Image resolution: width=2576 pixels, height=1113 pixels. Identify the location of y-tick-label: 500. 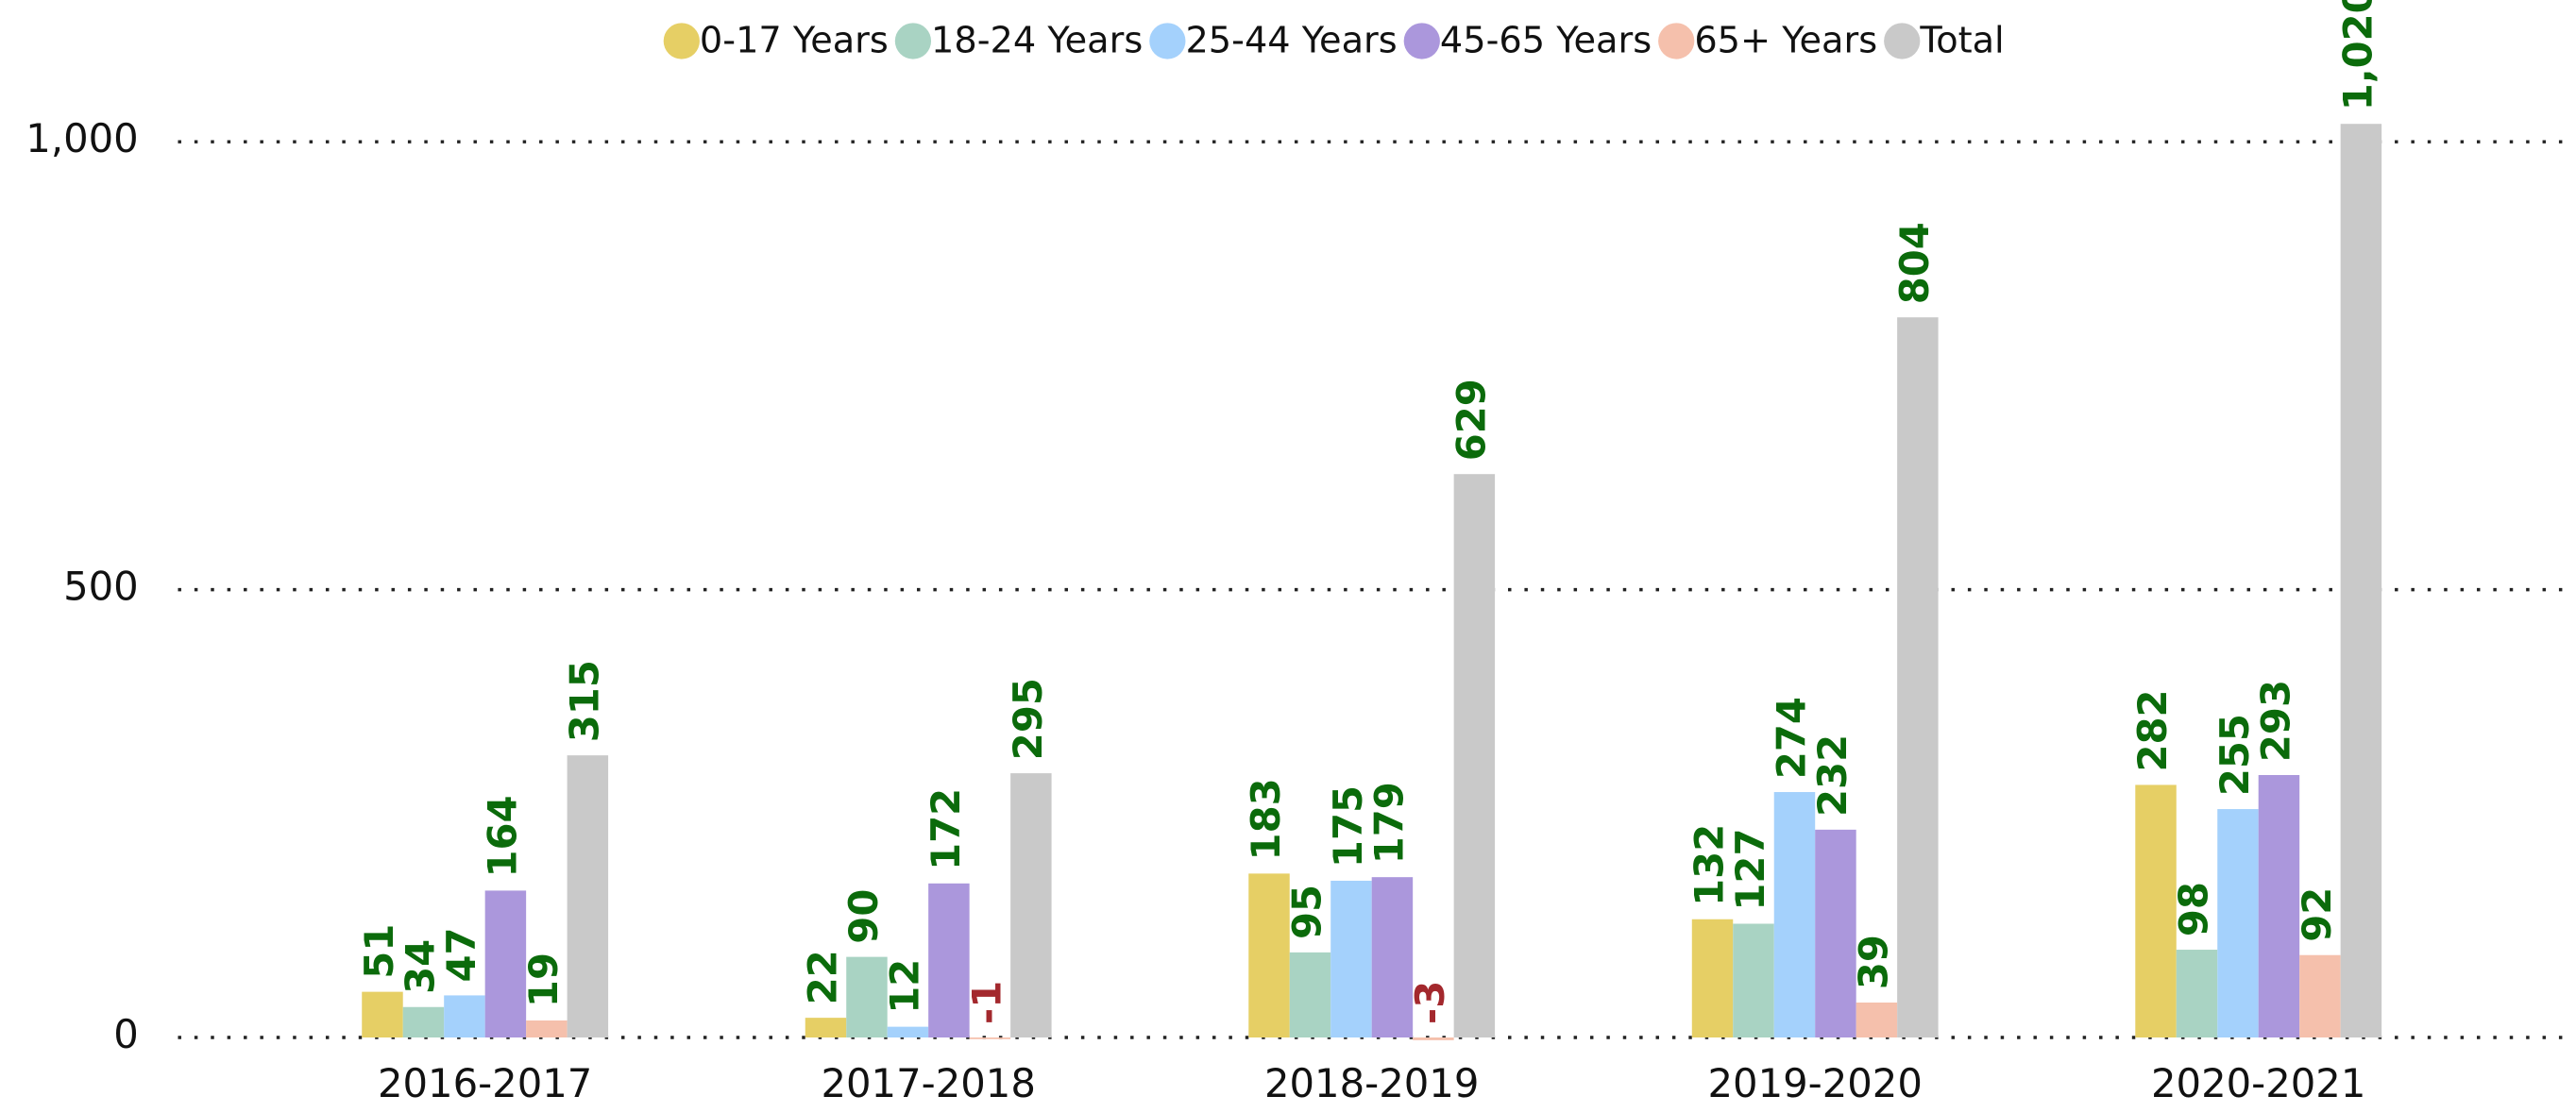
(101, 587).